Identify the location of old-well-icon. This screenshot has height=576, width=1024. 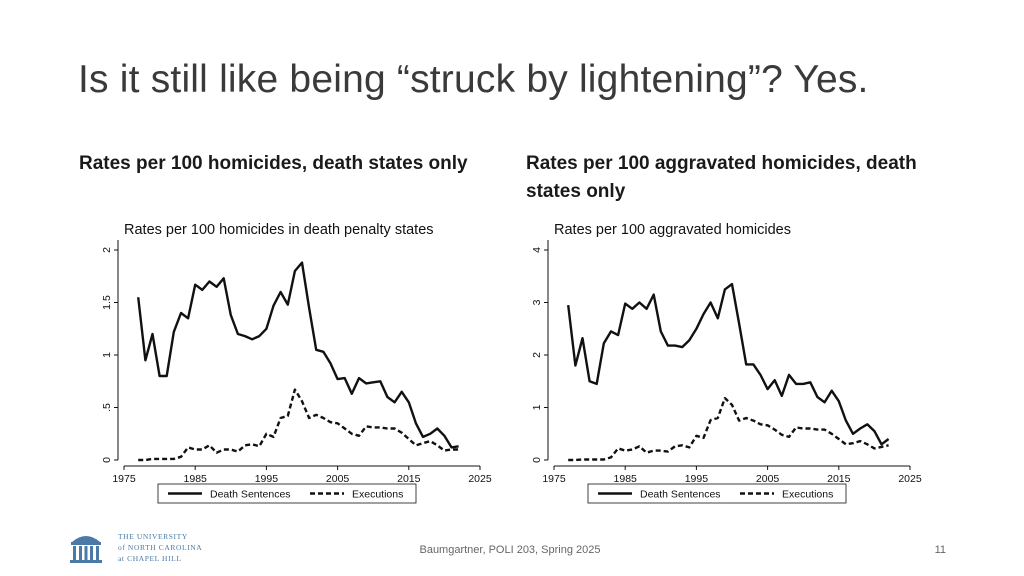
(86, 549).